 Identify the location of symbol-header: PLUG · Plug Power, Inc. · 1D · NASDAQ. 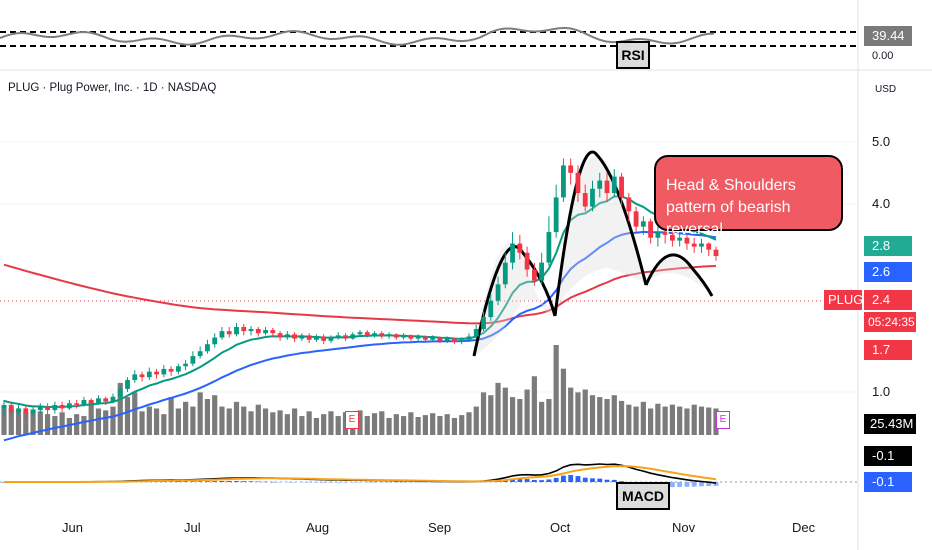
(112, 88).